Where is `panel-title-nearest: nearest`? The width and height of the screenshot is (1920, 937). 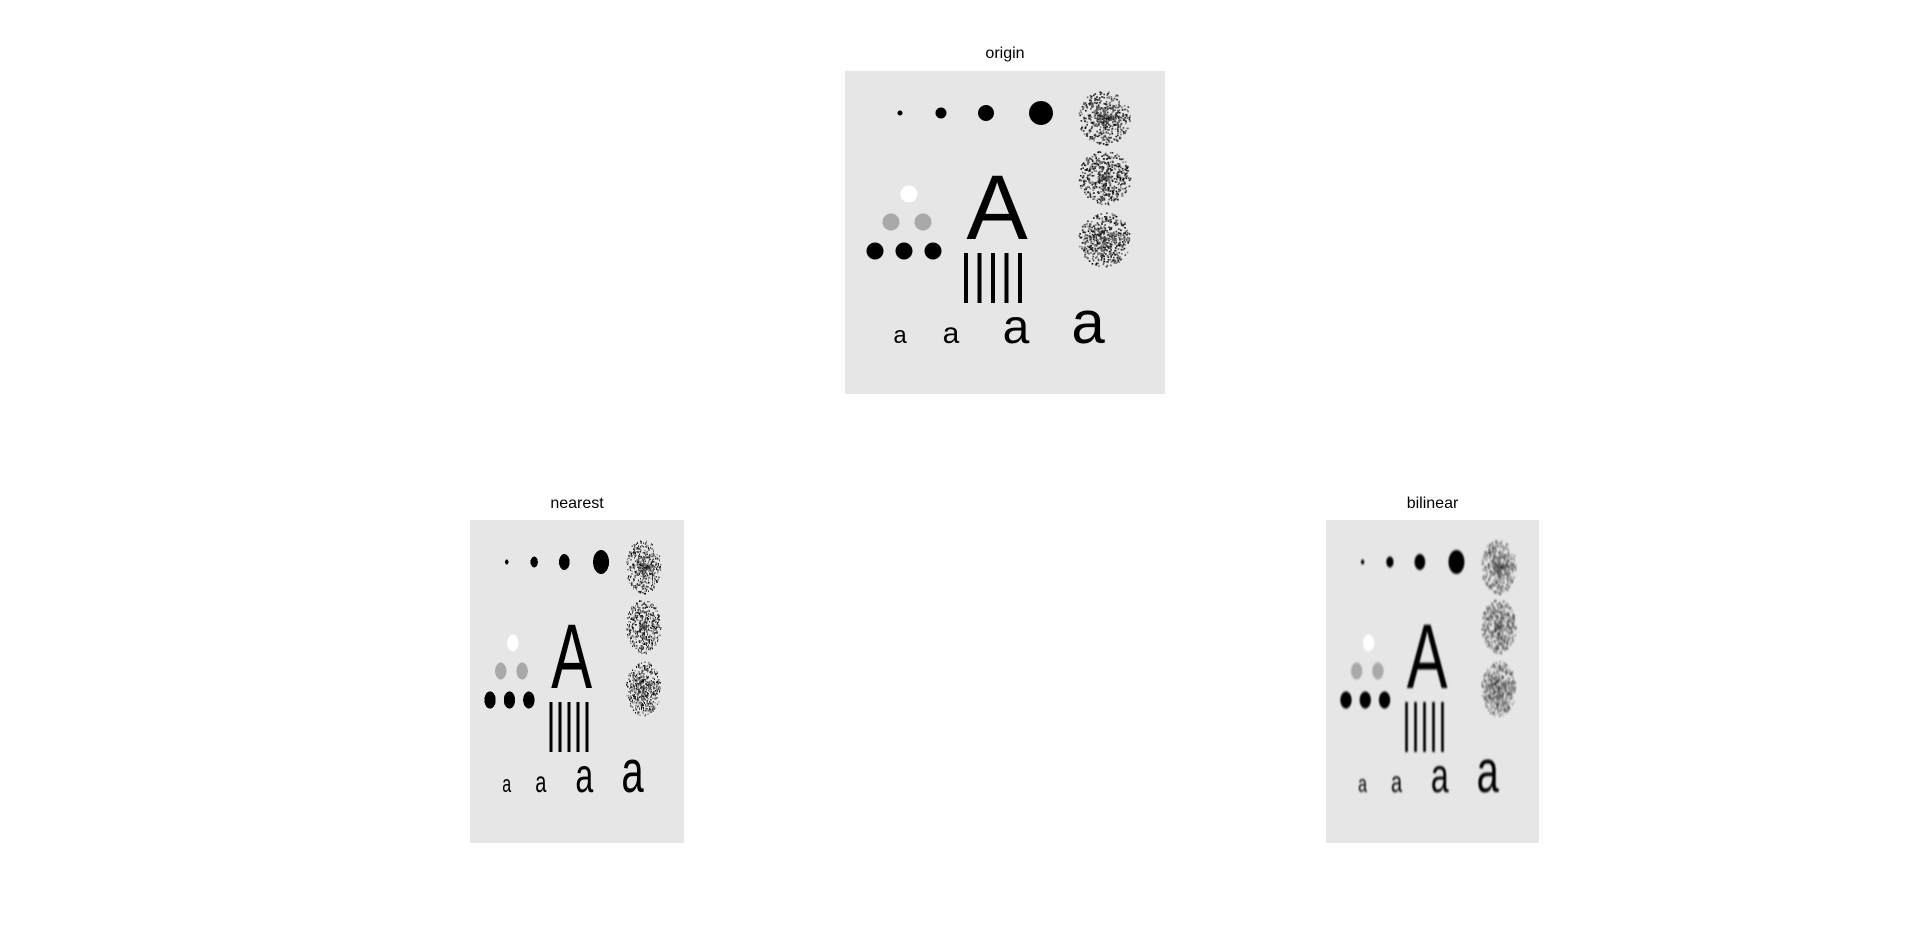 panel-title-nearest: nearest is located at coordinates (577, 504).